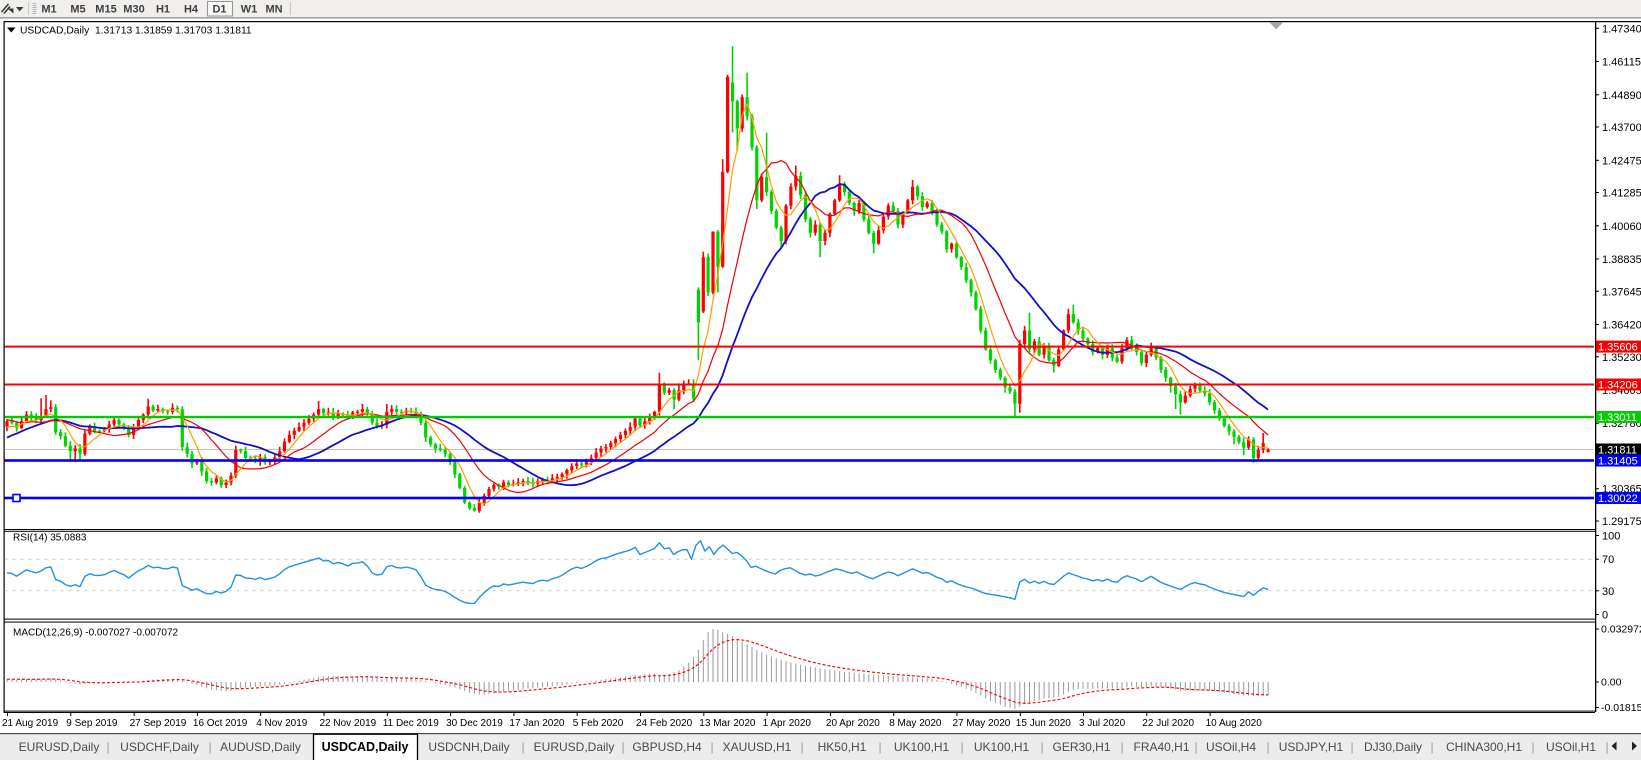 The height and width of the screenshot is (760, 1641). Describe the element at coordinates (219, 10) in the screenshot. I see `svg-text: D1` at that location.